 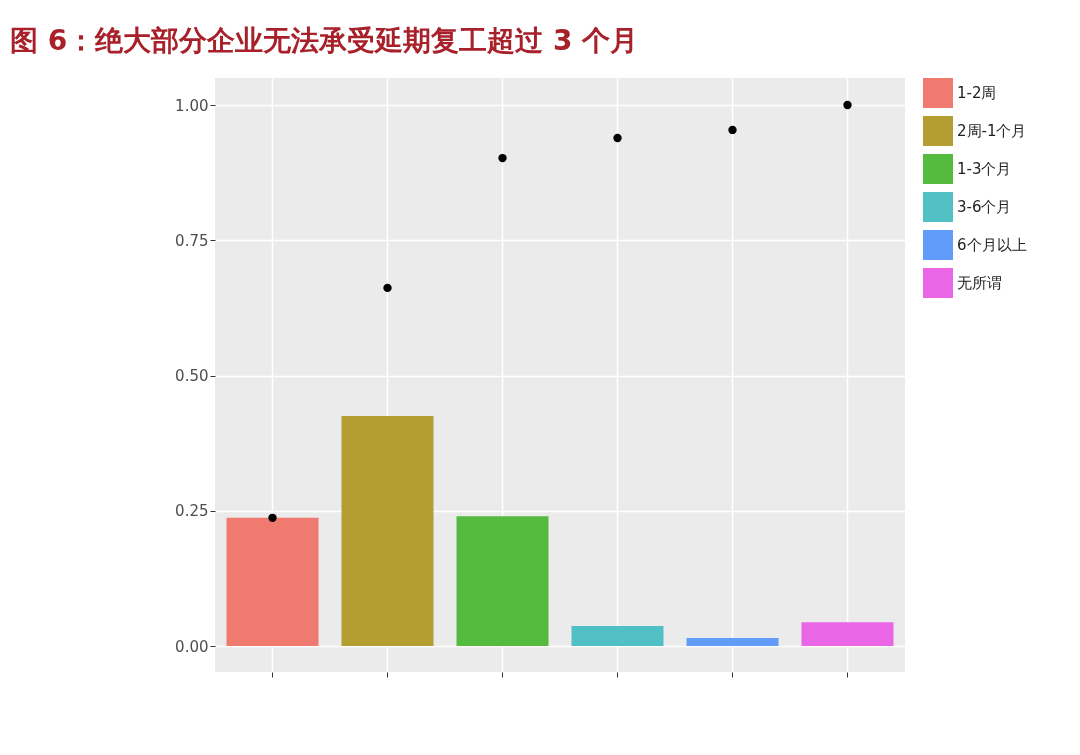 What do you see at coordinates (192, 511) in the screenshot?
I see `y-tick-label: 0.25` at bounding box center [192, 511].